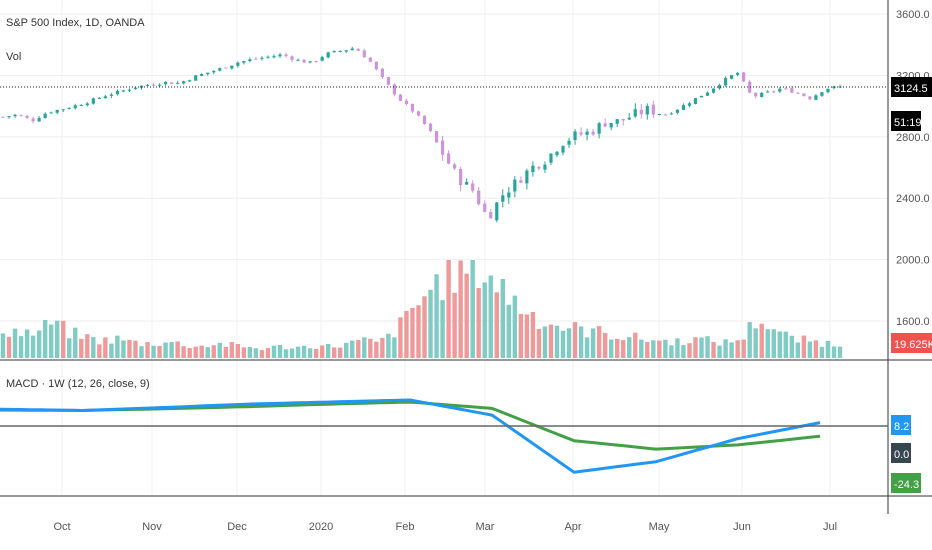 The width and height of the screenshot is (932, 550). What do you see at coordinates (572, 527) in the screenshot?
I see `x-tick-label: Apr` at bounding box center [572, 527].